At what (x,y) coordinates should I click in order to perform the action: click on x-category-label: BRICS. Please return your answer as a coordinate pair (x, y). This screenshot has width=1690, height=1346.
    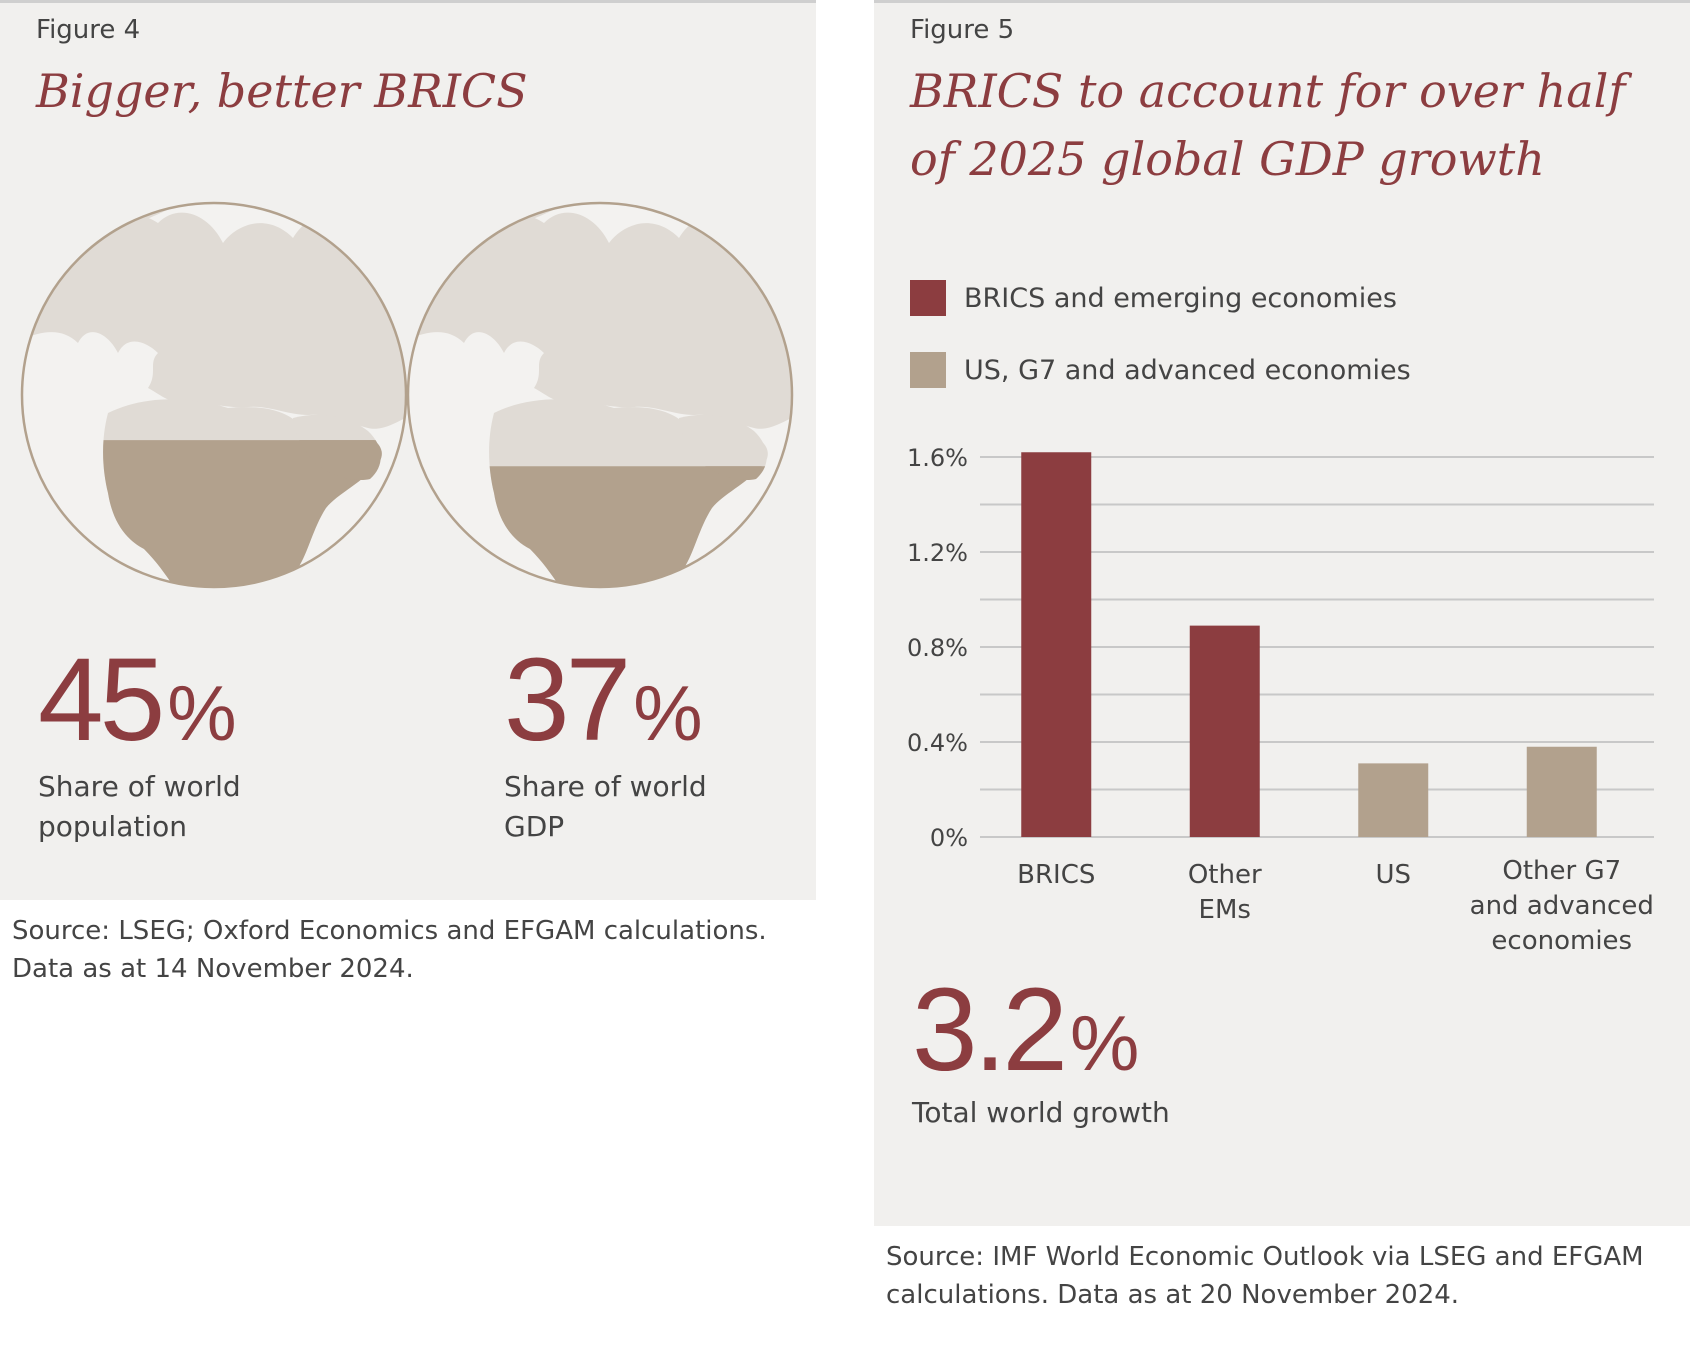
    Looking at the image, I should click on (1056, 875).